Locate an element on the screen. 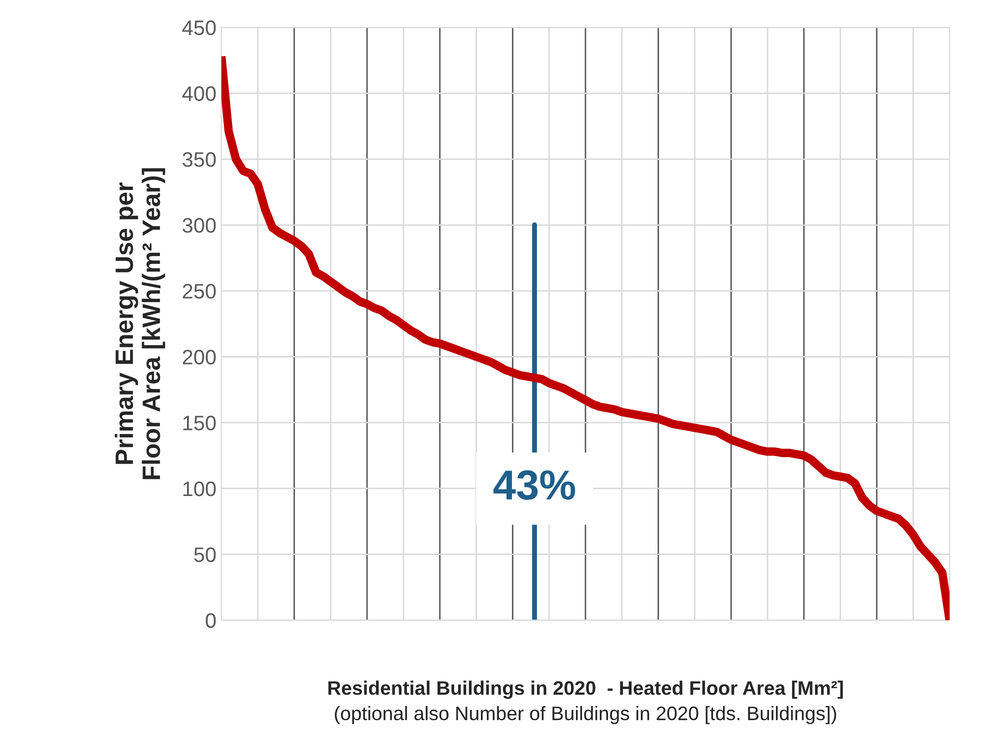 This screenshot has height=741, width=984. y-tick-label: 200 is located at coordinates (199, 357).